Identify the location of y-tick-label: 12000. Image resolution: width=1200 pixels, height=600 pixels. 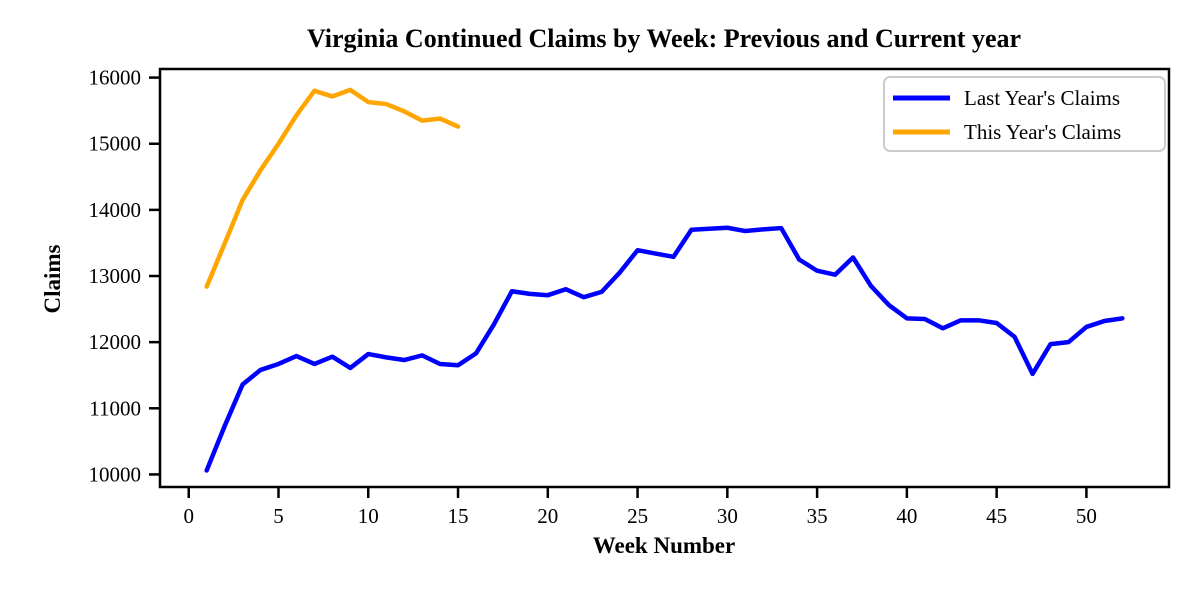
(115, 342).